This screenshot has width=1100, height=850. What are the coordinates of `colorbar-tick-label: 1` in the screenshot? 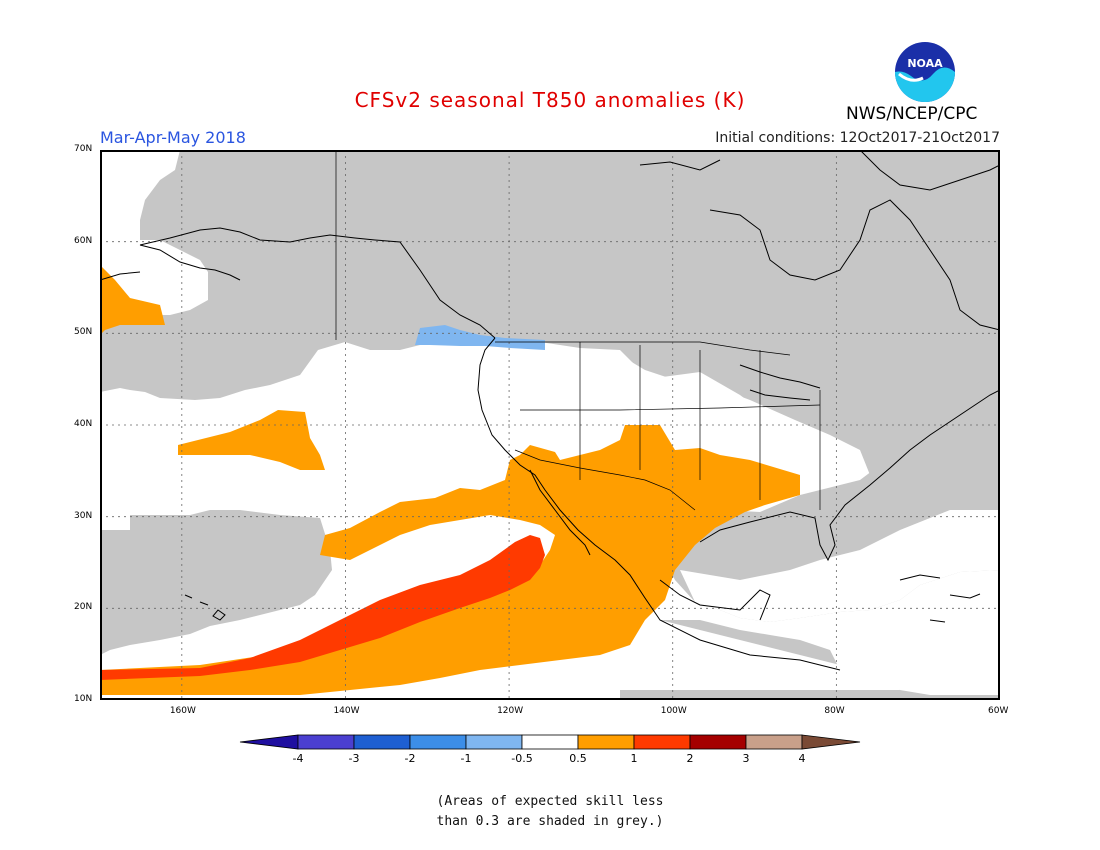 It's located at (634, 758).